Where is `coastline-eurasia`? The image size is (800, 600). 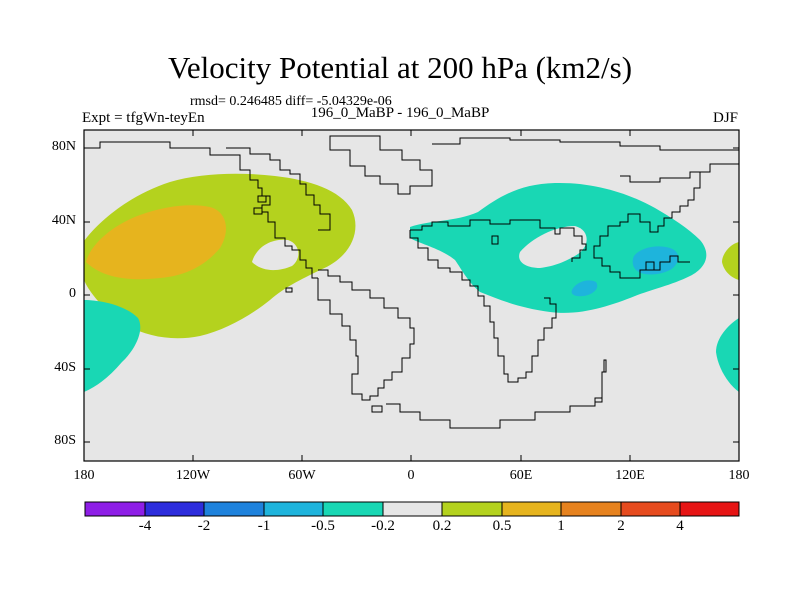 coastline-eurasia is located at coordinates (585, 208).